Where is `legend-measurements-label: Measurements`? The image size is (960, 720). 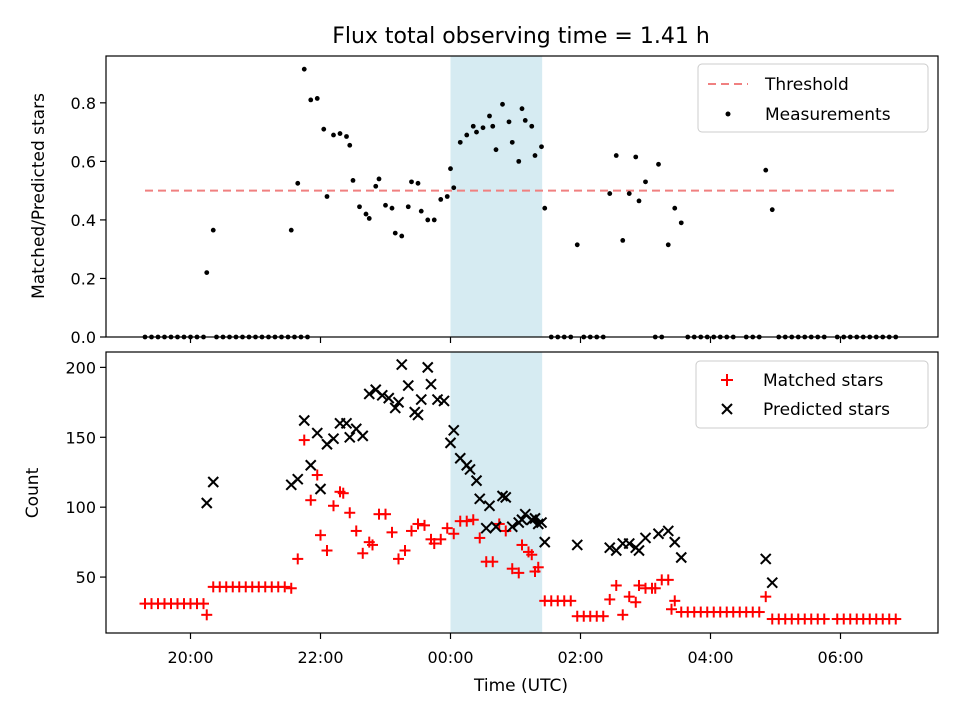
legend-measurements-label: Measurements is located at coordinates (828, 115).